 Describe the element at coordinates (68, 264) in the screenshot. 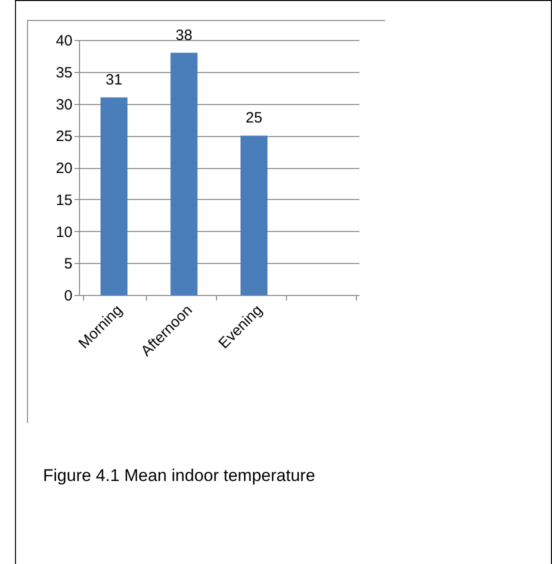

I see `y-tick-label: 5` at that location.